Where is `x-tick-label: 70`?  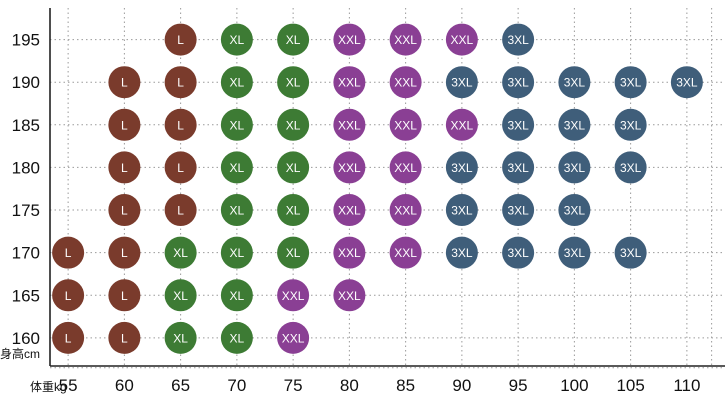
x-tick-label: 70 is located at coordinates (236, 385).